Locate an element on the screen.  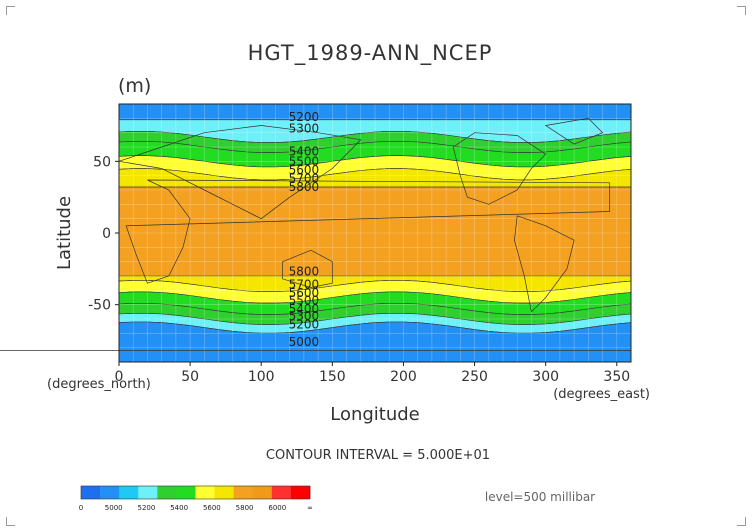
y-tick-label: -50 is located at coordinates (99, 306).